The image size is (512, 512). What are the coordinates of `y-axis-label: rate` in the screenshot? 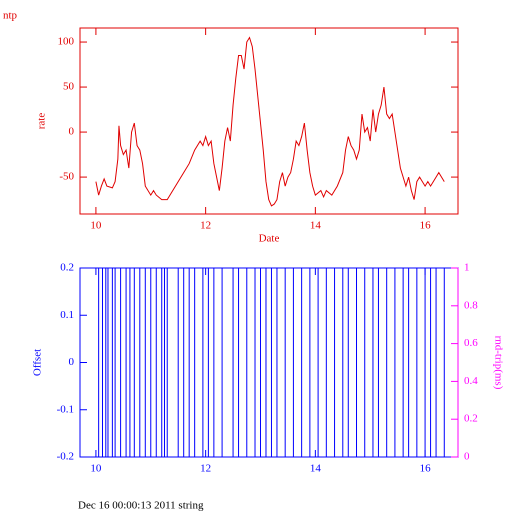 It's located at (42, 121).